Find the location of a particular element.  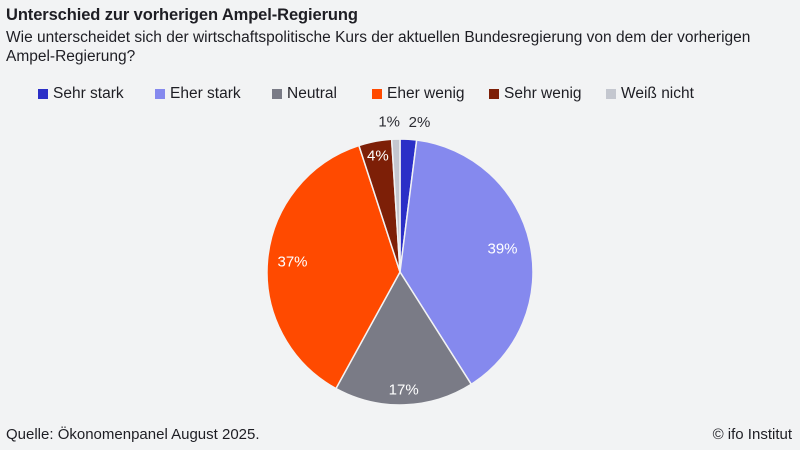

legend-label: Sehr stark is located at coordinates (88, 93).